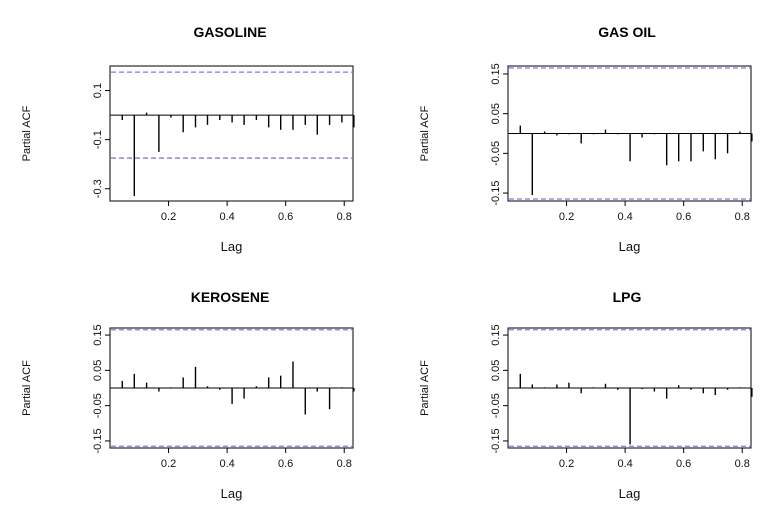  I want to click on y-tick-label: -0.3, so click(98, 188).